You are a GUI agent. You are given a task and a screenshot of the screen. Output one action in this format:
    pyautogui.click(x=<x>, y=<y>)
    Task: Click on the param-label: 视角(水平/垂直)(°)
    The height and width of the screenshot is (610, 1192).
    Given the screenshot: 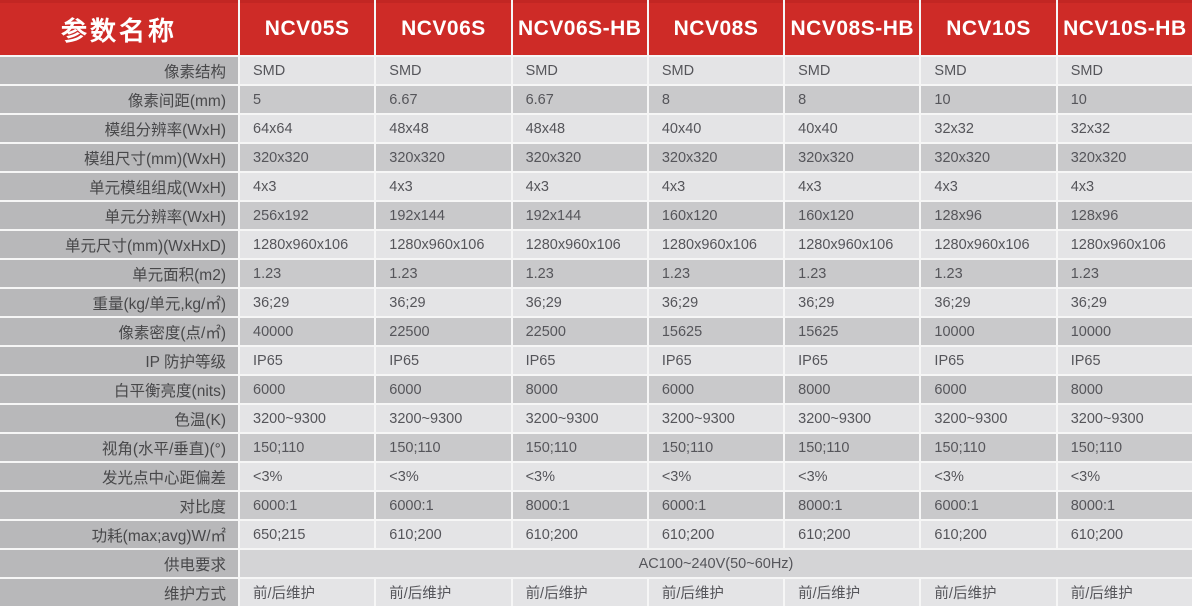 What is the action you would take?
    pyautogui.click(x=119, y=447)
    